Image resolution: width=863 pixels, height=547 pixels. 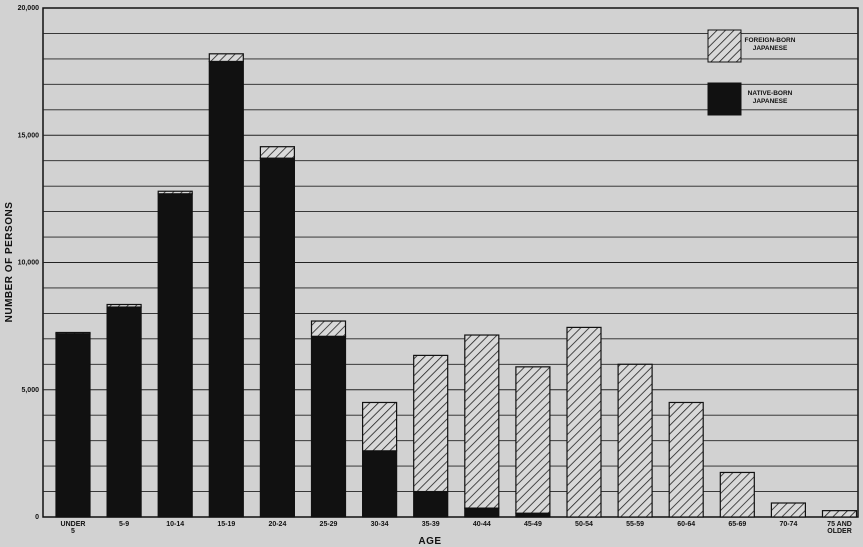 I want to click on x-tick-label: 75 AND OLDER, so click(x=839, y=528).